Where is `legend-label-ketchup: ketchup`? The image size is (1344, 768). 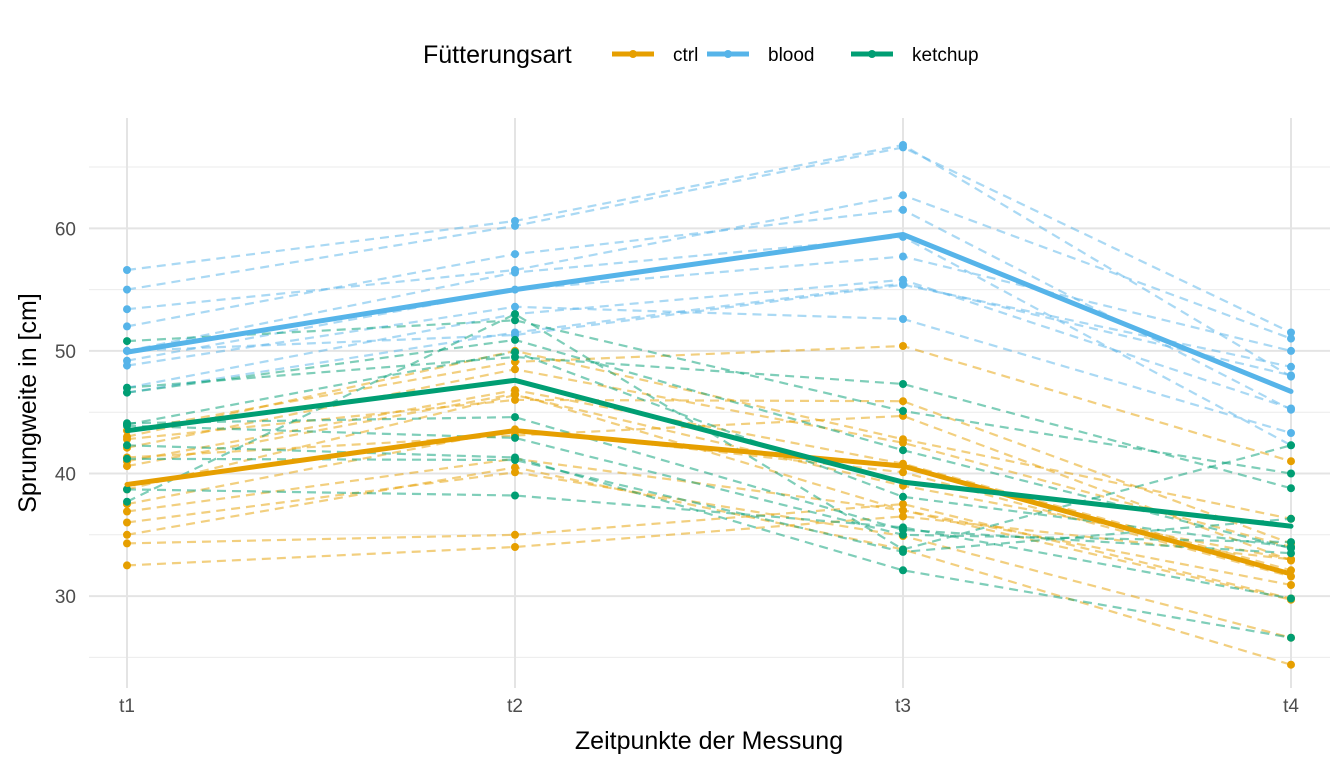 legend-label-ketchup: ketchup is located at coordinates (945, 55).